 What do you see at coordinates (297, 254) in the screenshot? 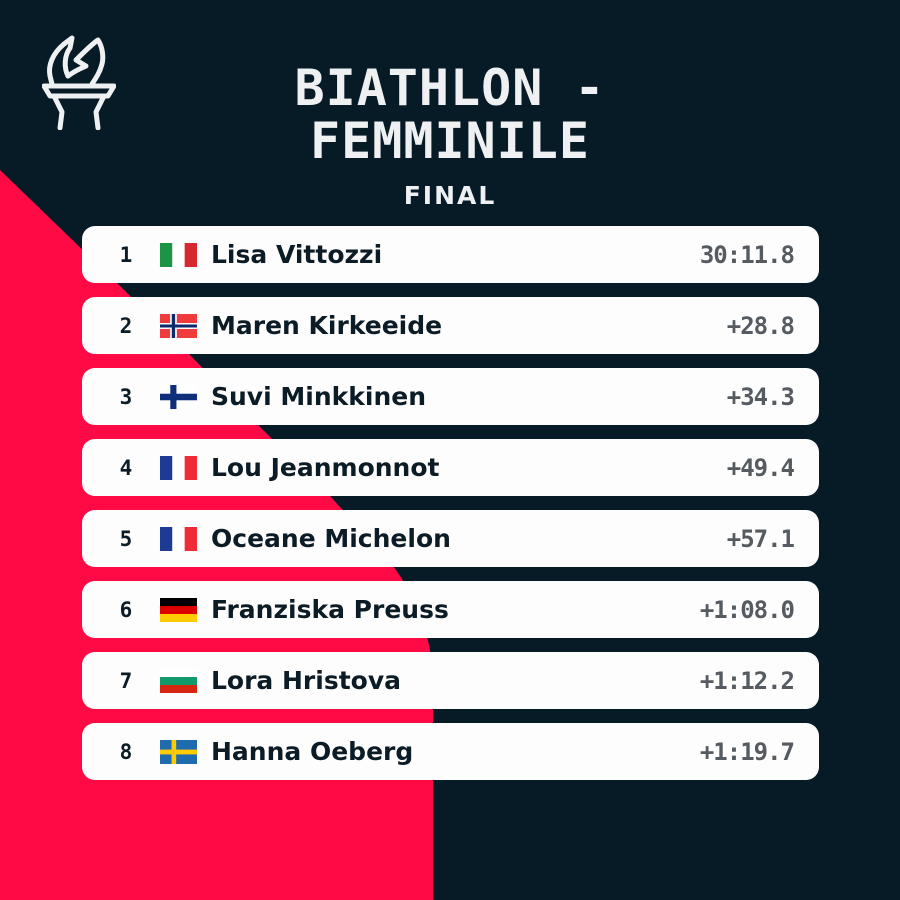
I see `athlete-name: Lisa Vittozzi` at bounding box center [297, 254].